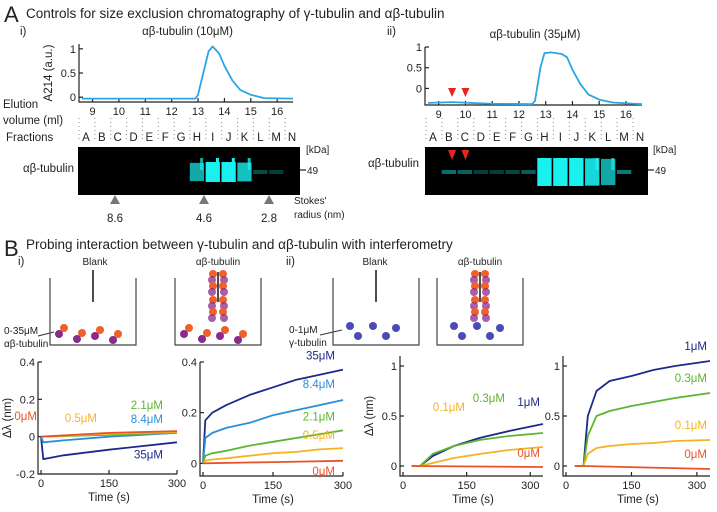 This screenshot has width=717, height=512. What do you see at coordinates (147, 406) in the screenshot?
I see `series-label: 2.1μM` at bounding box center [147, 406].